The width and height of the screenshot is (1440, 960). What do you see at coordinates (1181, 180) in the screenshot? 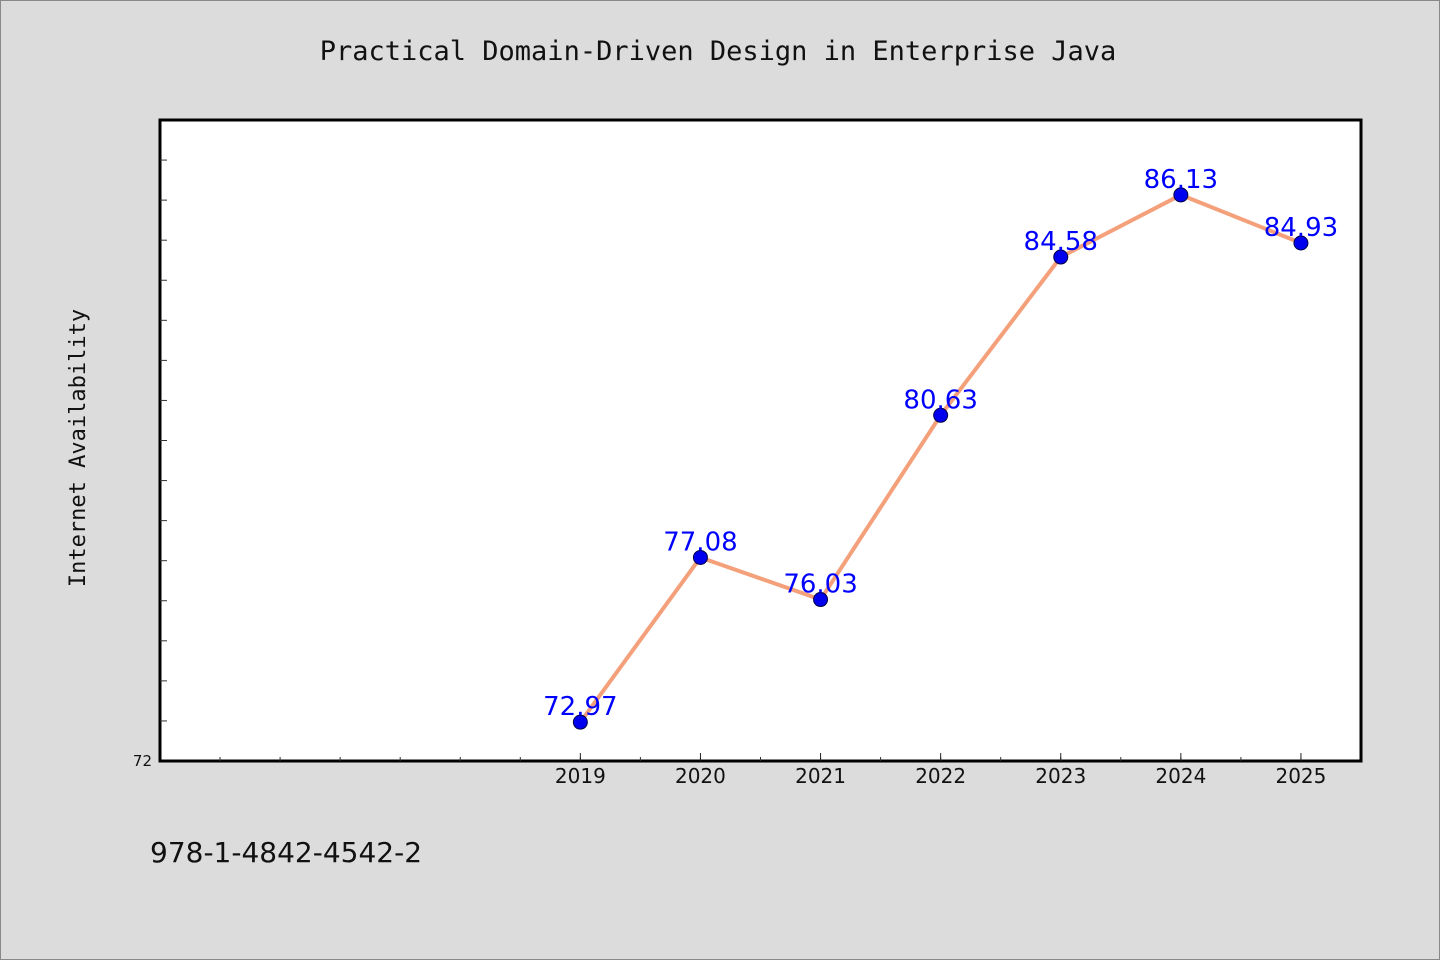
I see `data-label: 86.13` at bounding box center [1181, 180].